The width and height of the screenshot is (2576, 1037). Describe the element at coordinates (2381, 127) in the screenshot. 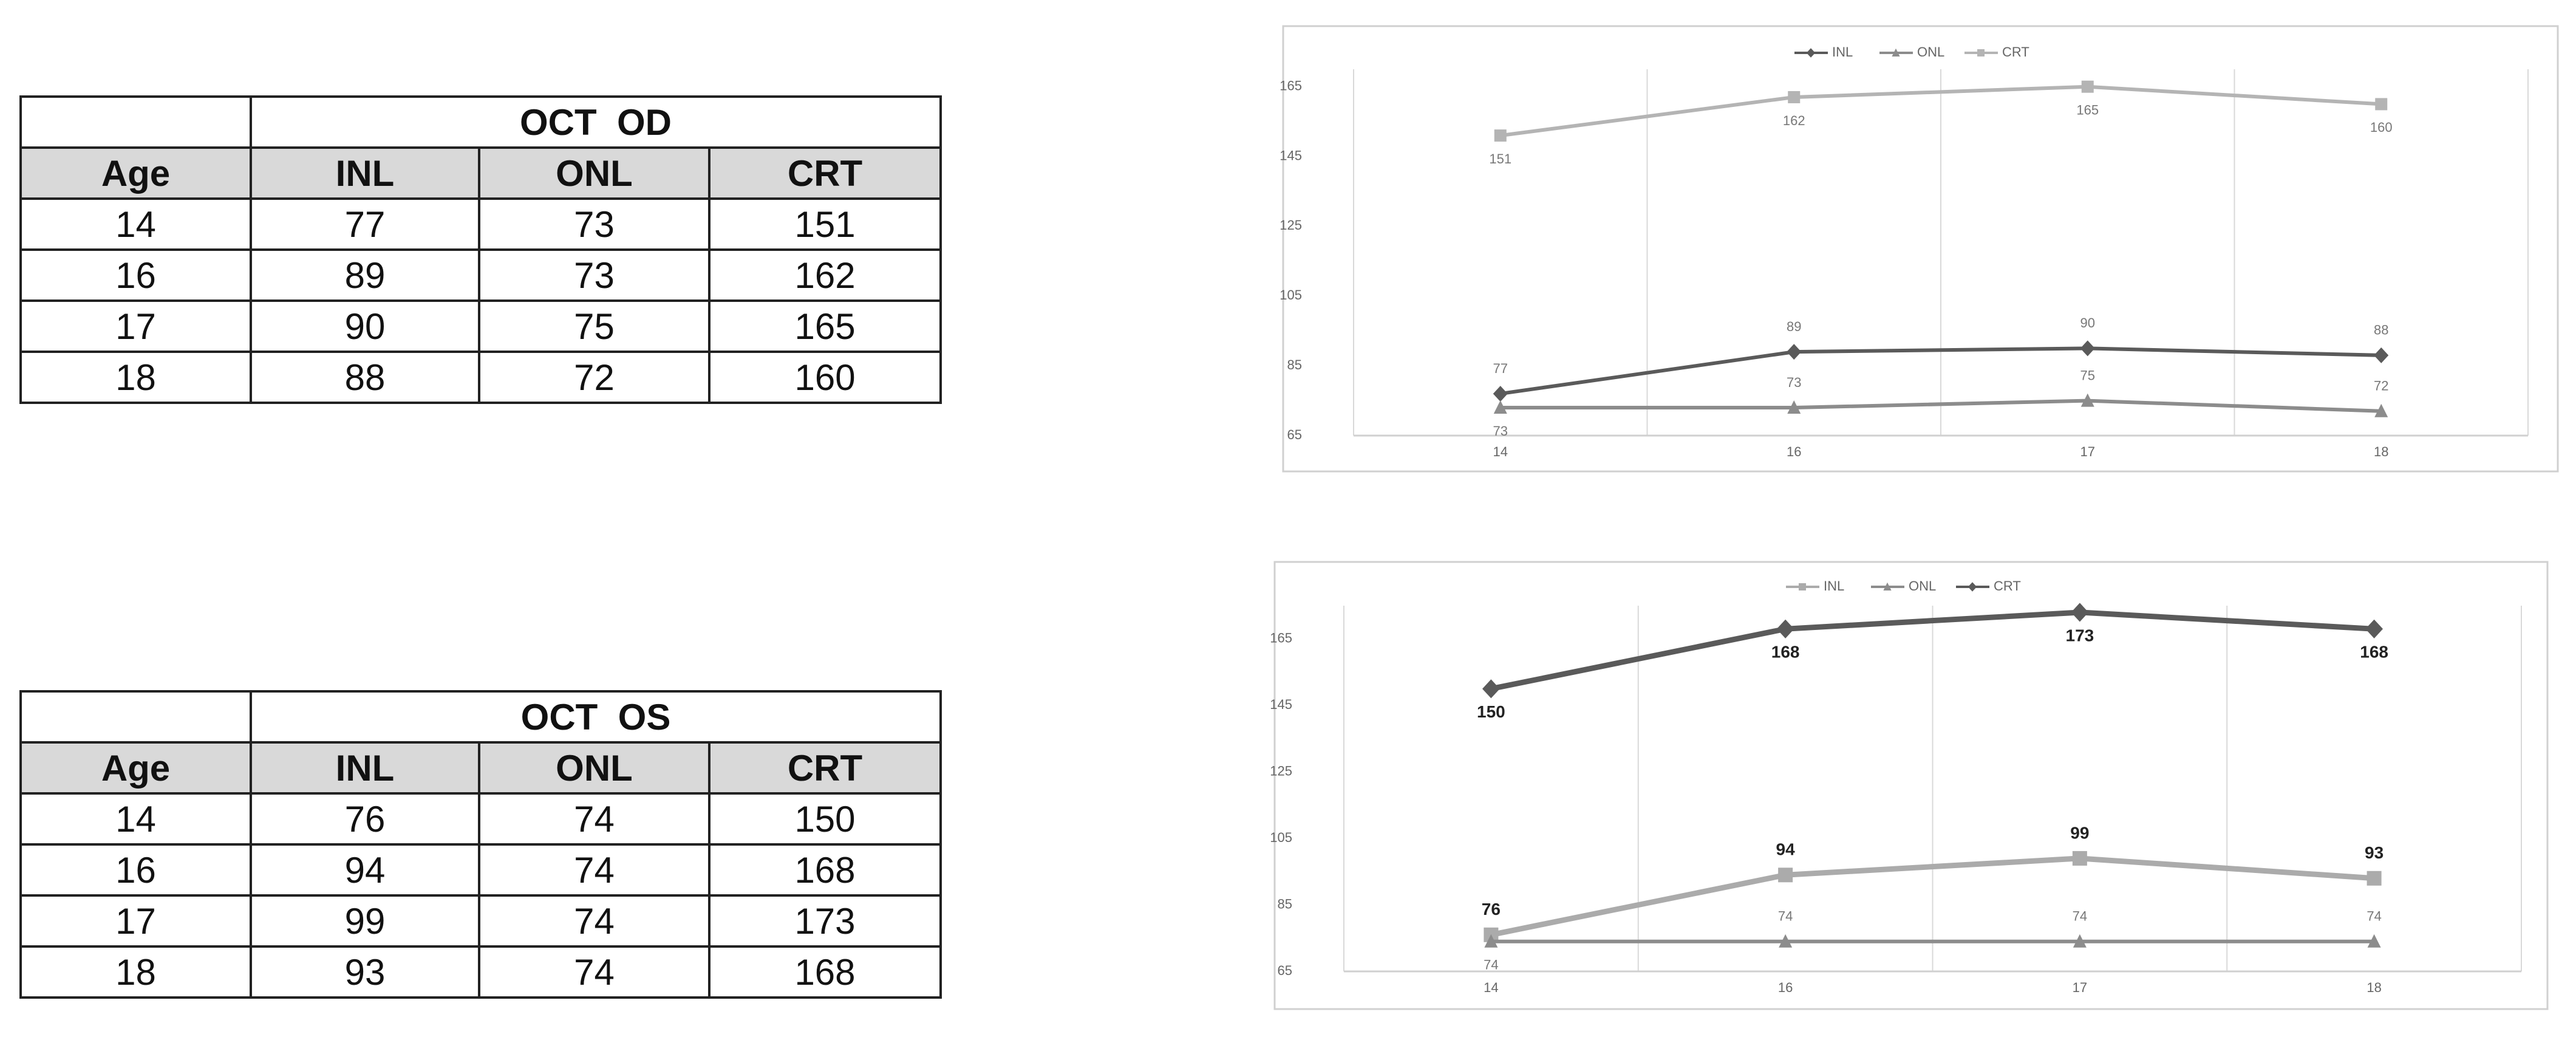

I see `data-label: 160` at that location.